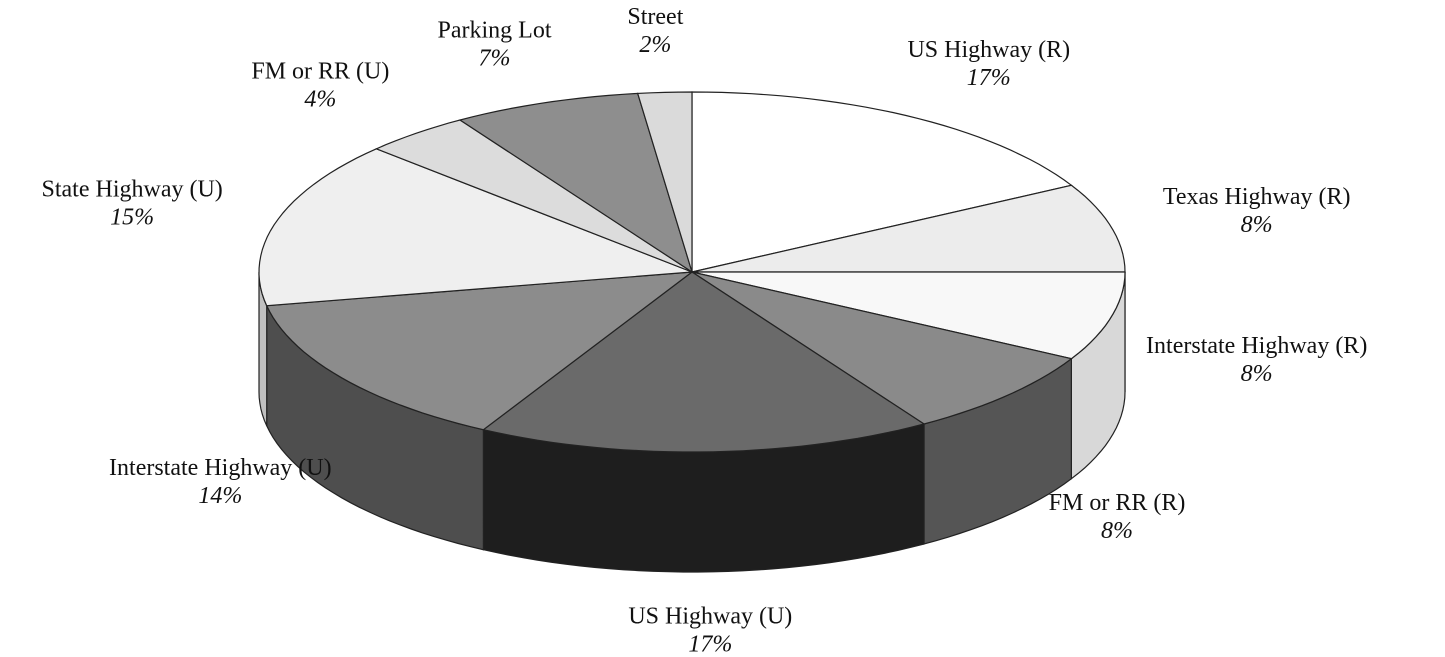 Image resolution: width=1445 pixels, height=657 pixels. Describe the element at coordinates (132, 190) in the screenshot. I see `slice-label: State Highway (U)` at that location.